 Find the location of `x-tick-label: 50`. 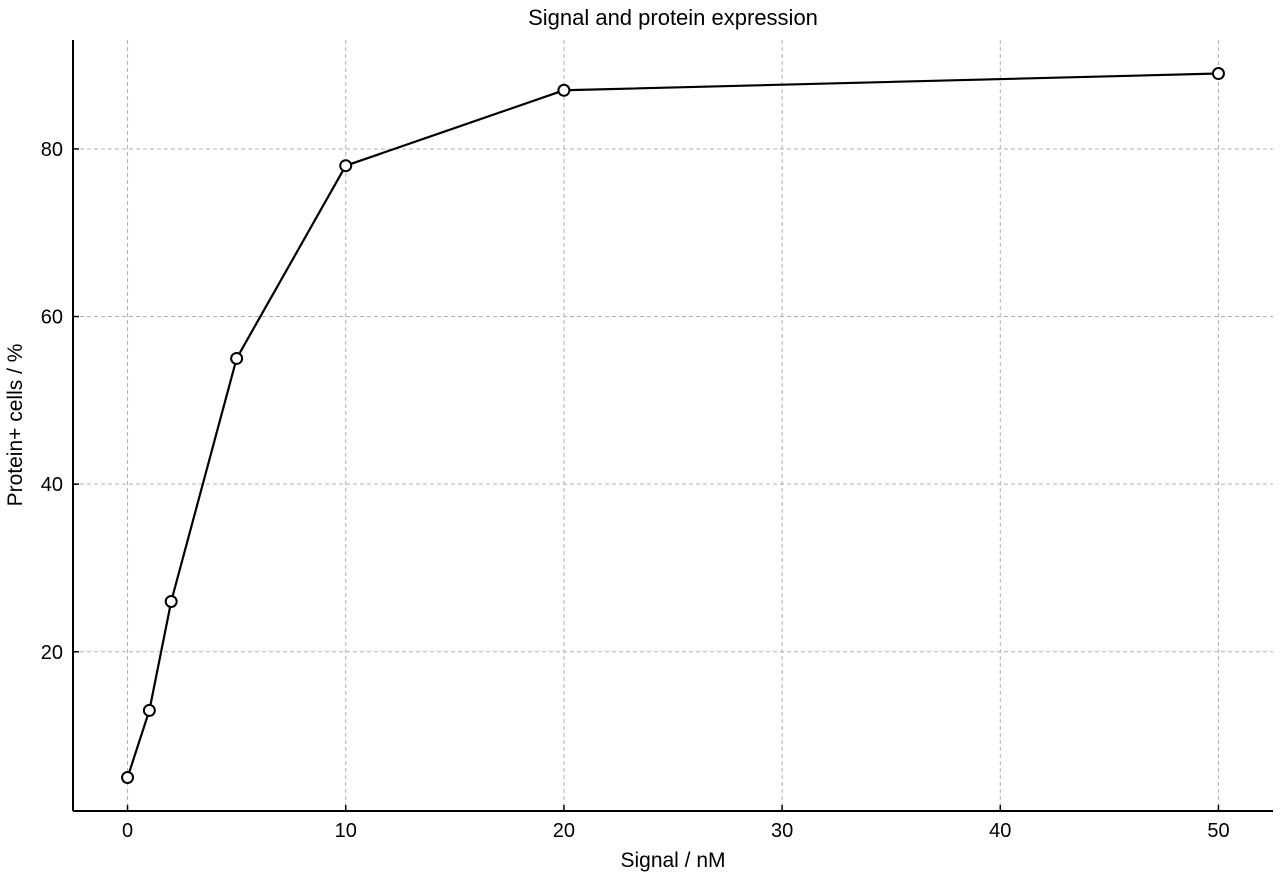

x-tick-label: 50 is located at coordinates (1218, 831).